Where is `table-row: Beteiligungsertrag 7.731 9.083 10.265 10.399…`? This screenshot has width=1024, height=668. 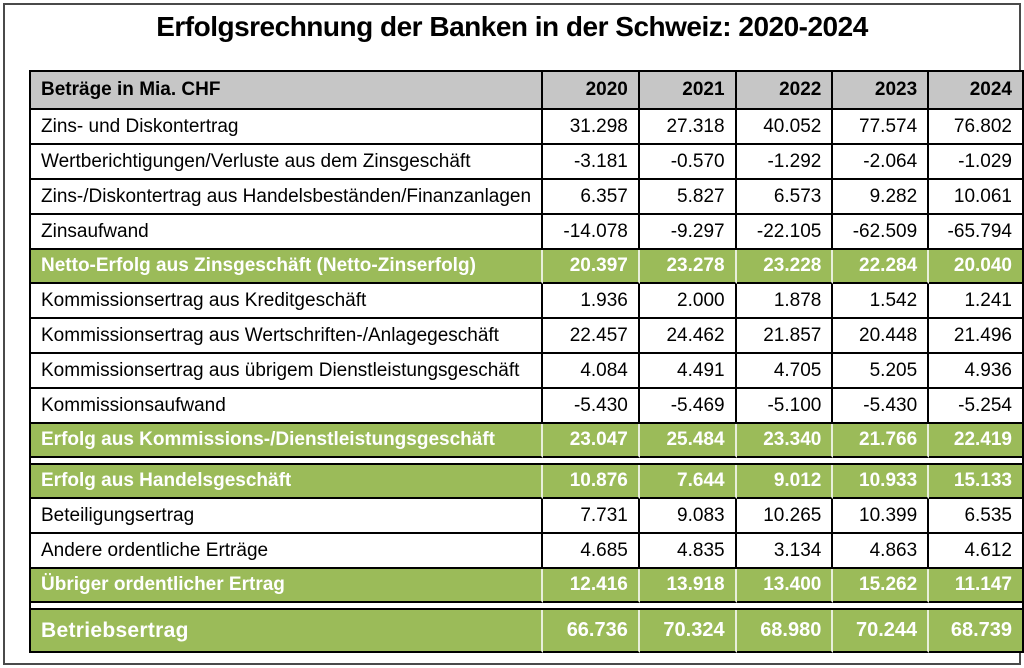
table-row: Beteiligungsertrag 7.731 9.083 10.265 10.399… is located at coordinates (526, 516).